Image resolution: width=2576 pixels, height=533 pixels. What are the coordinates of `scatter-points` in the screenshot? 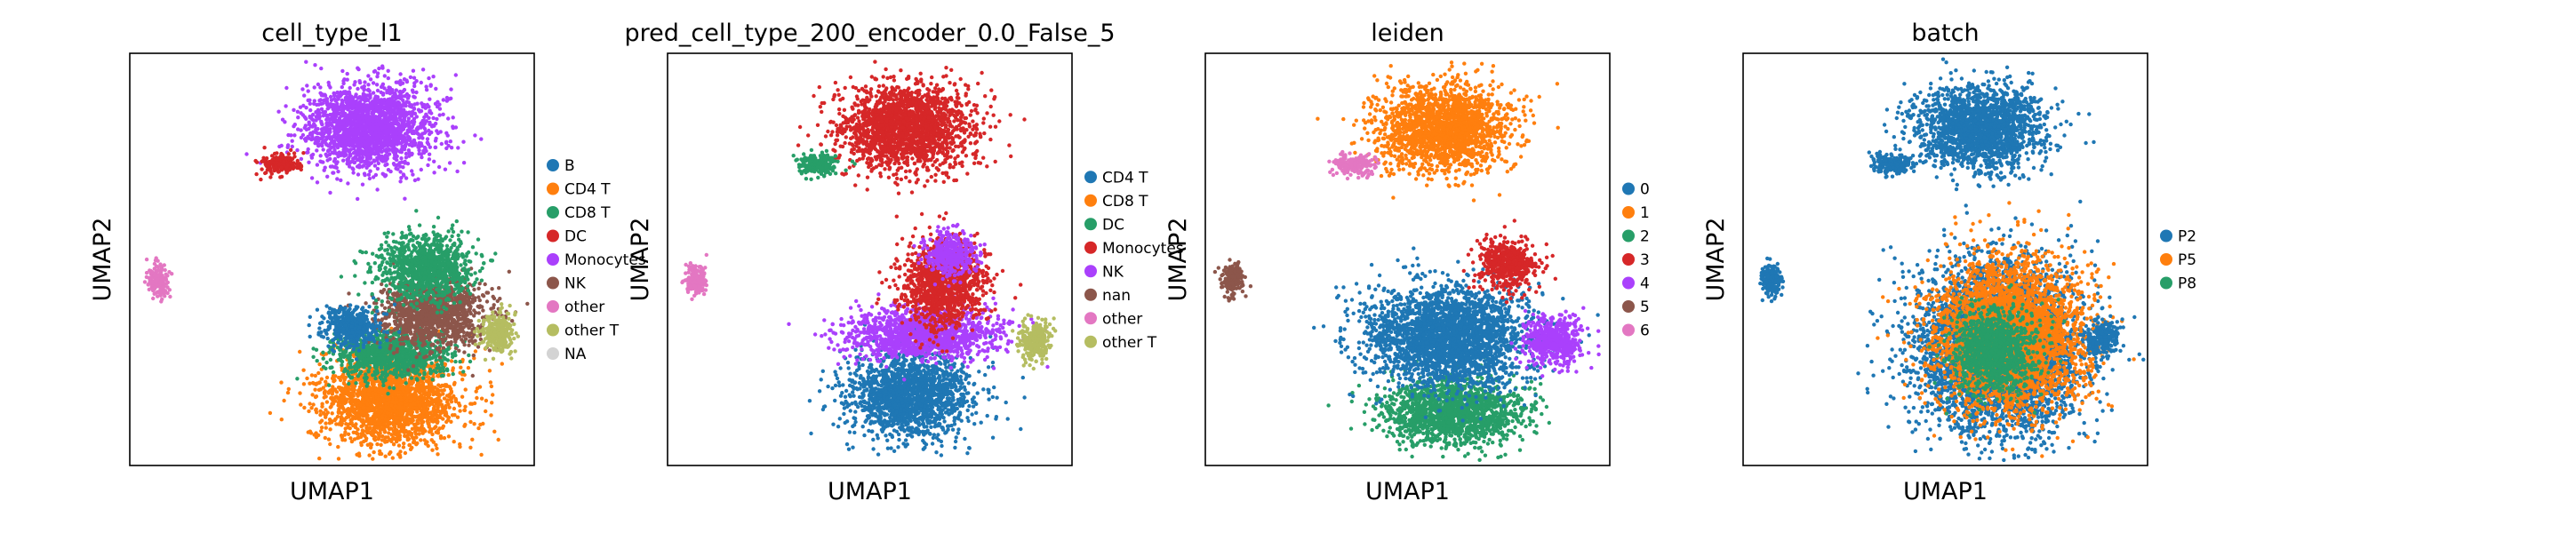 It's located at (336, 260).